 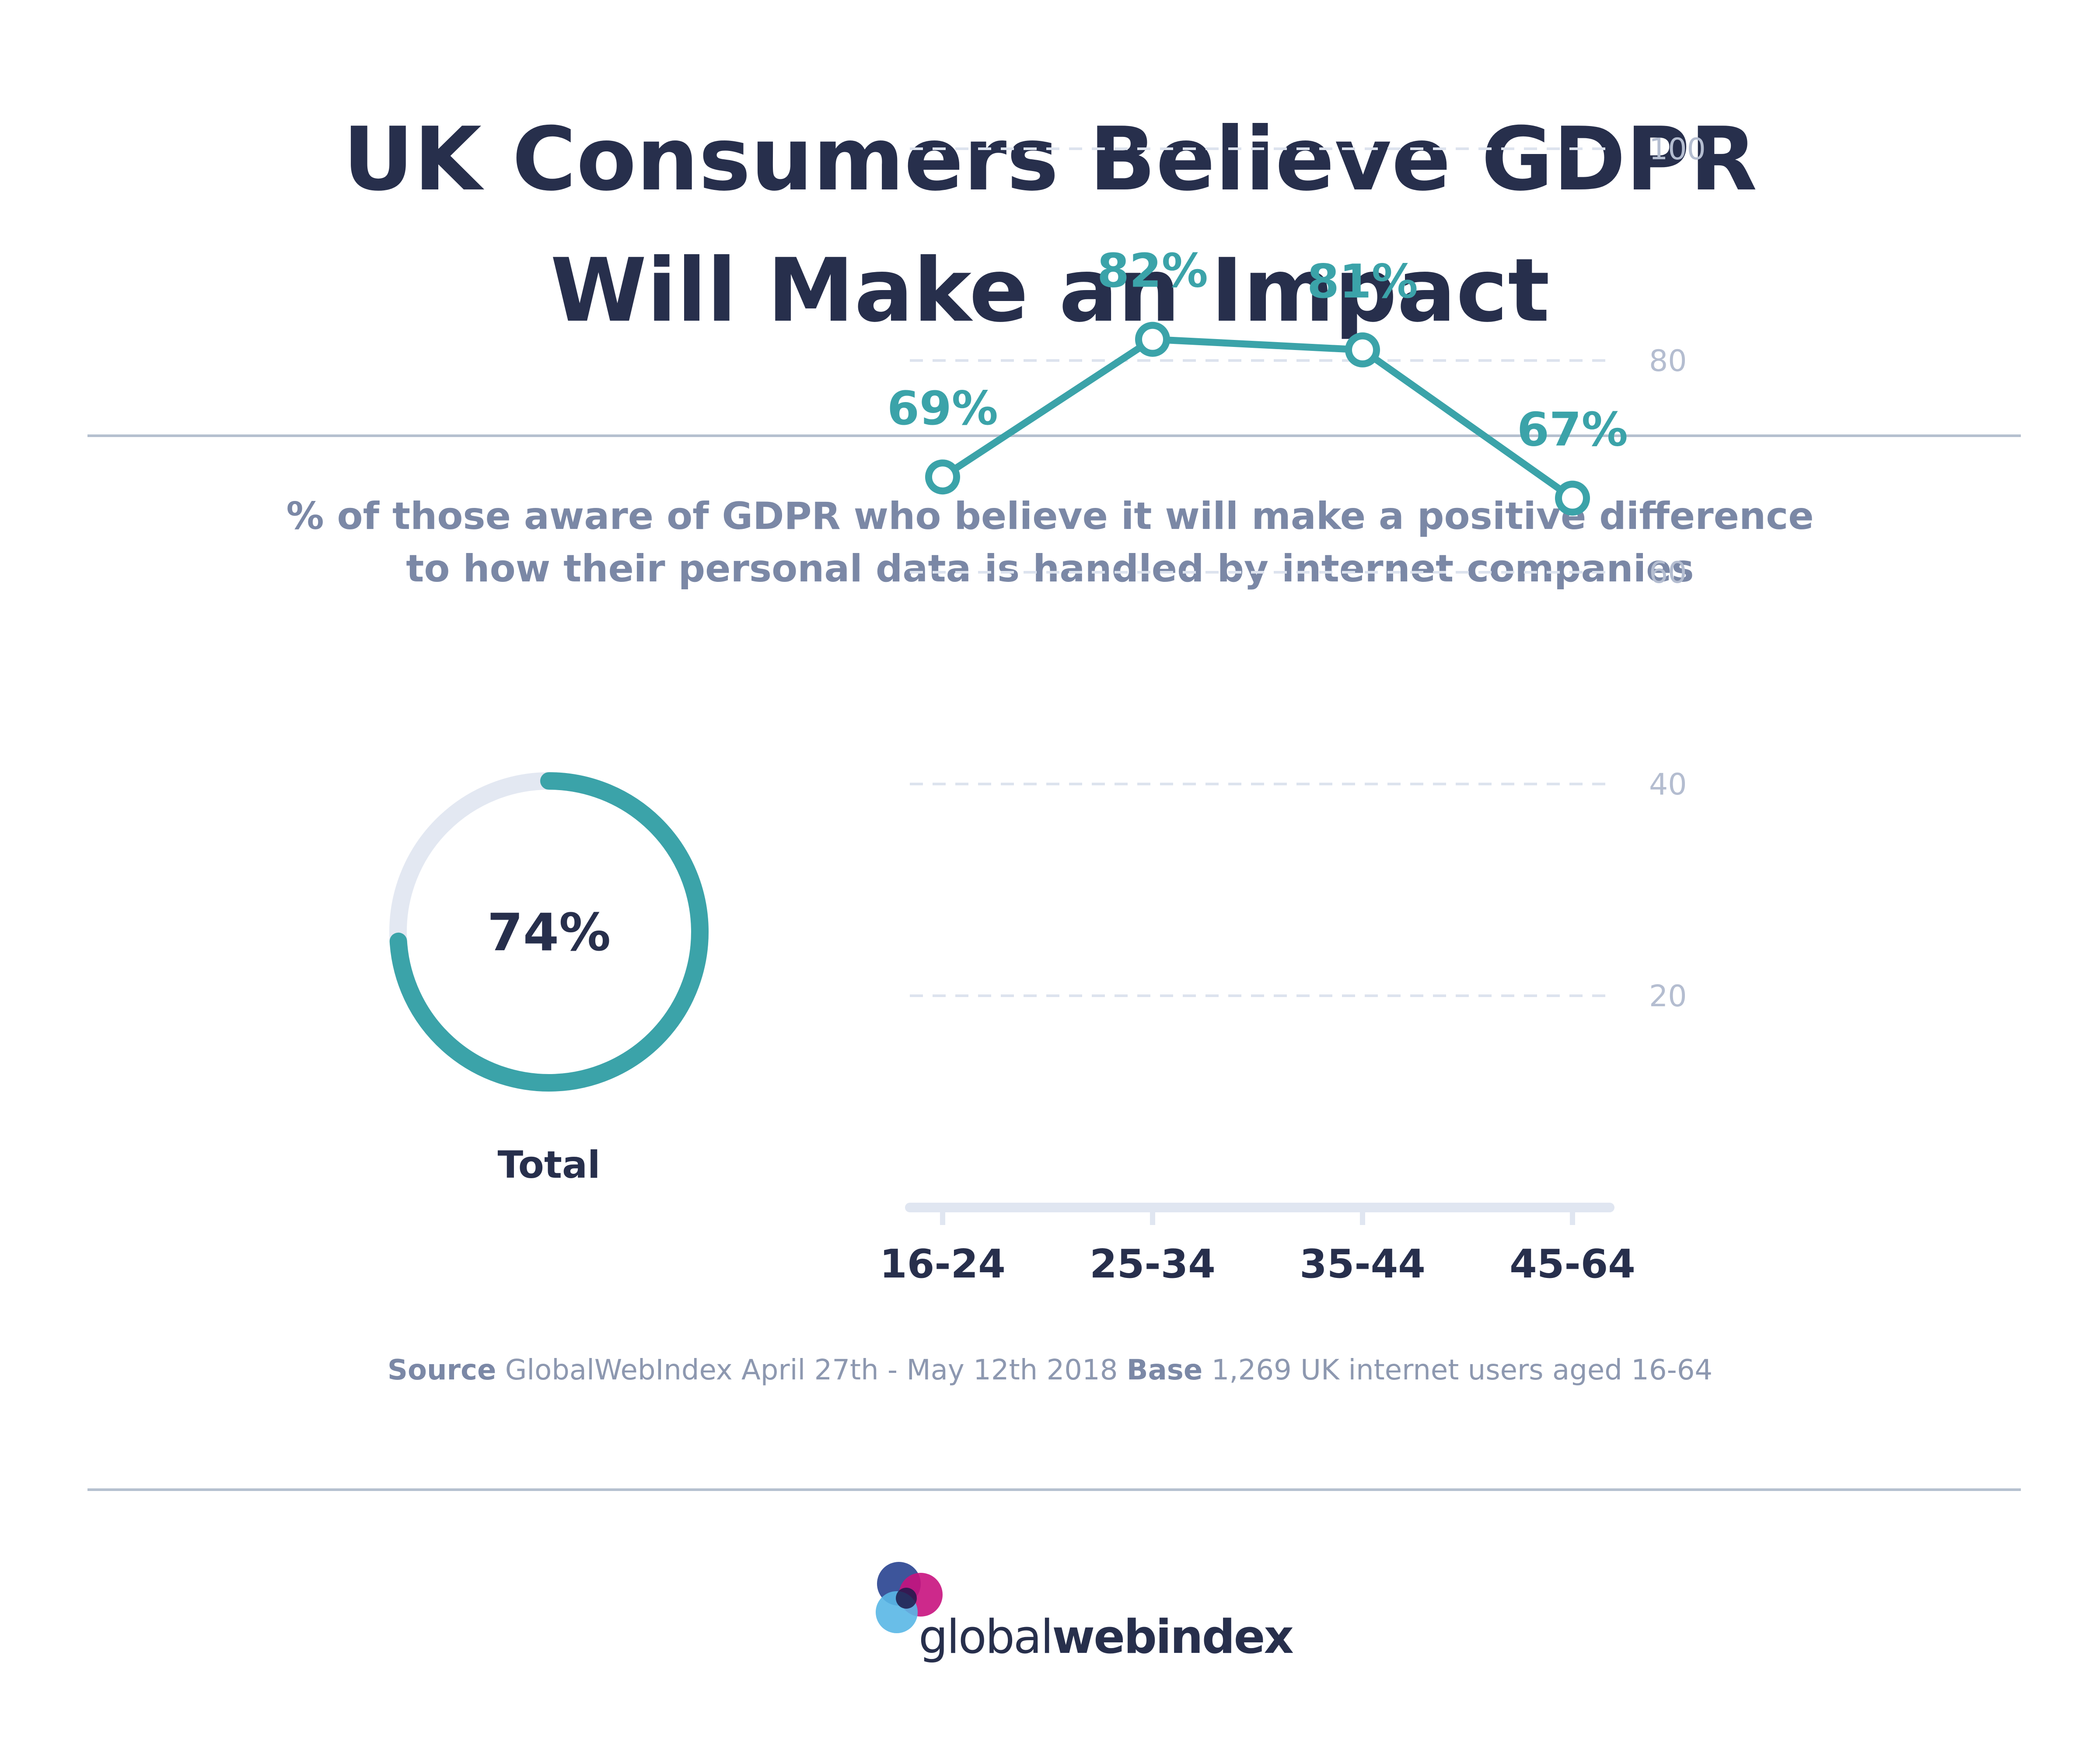 What do you see at coordinates (1050, 291) in the screenshot?
I see `title-line-2: Will Make an Impact` at bounding box center [1050, 291].